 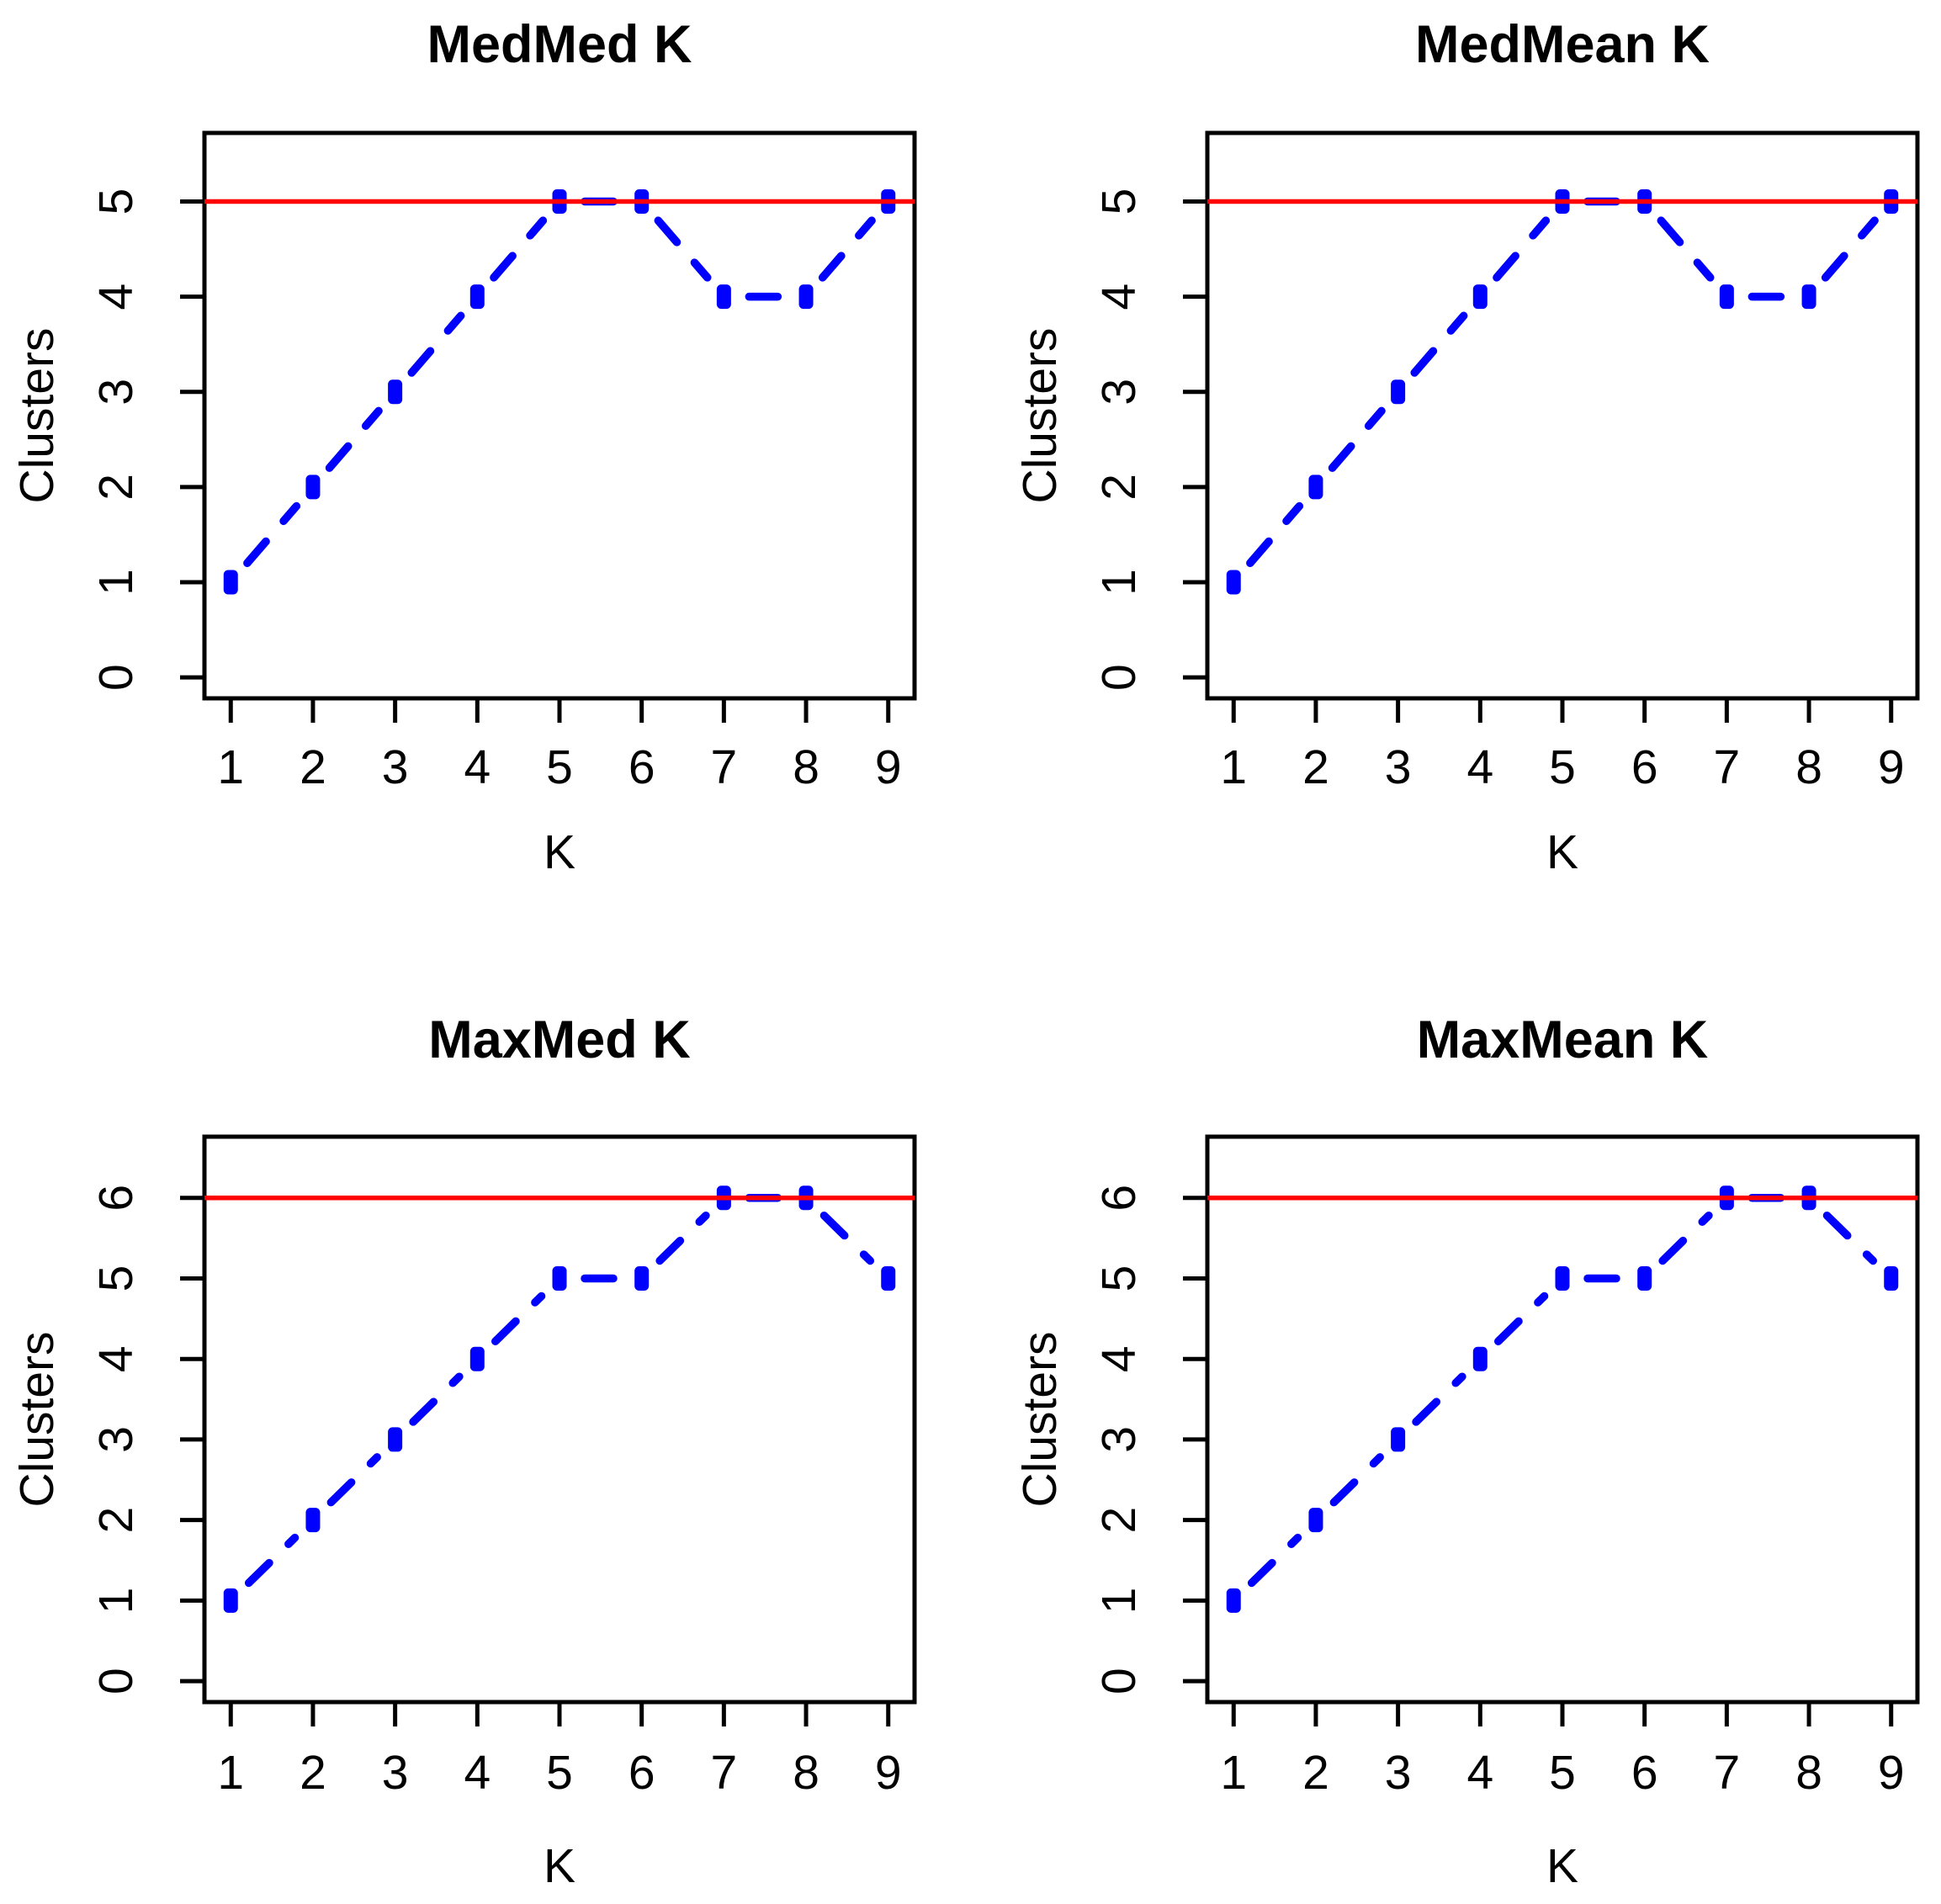 What do you see at coordinates (559, 1039) in the screenshot?
I see `panel-title: MaxMed K` at bounding box center [559, 1039].